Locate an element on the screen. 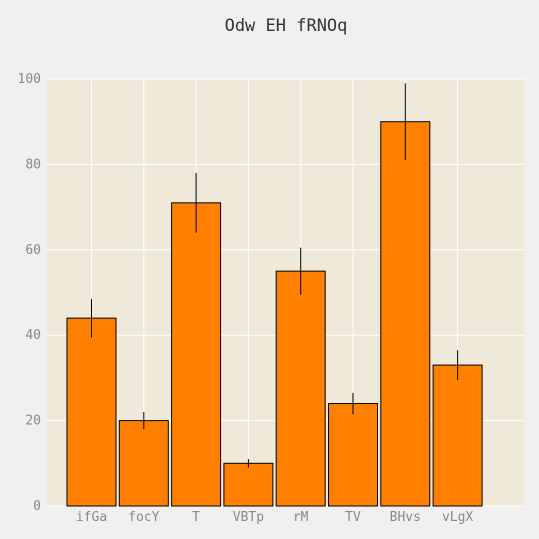 Image resolution: width=539 pixels, height=539 pixels. x-tick-label: ifGa is located at coordinates (91, 517).